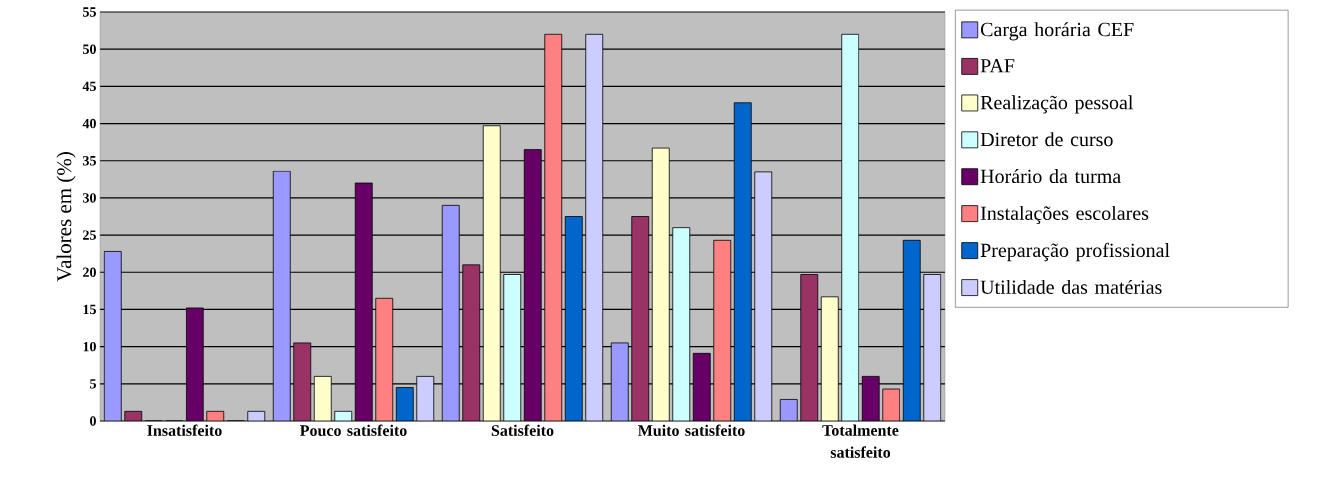 The height and width of the screenshot is (493, 1339). Describe the element at coordinates (89, 309) in the screenshot. I see `y-tick-label: 15` at that location.